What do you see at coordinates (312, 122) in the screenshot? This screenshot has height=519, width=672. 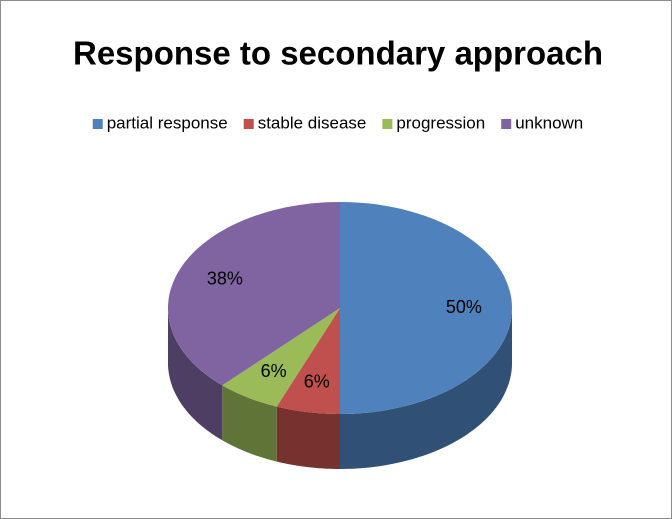 I see `legend-label: stable disease` at bounding box center [312, 122].